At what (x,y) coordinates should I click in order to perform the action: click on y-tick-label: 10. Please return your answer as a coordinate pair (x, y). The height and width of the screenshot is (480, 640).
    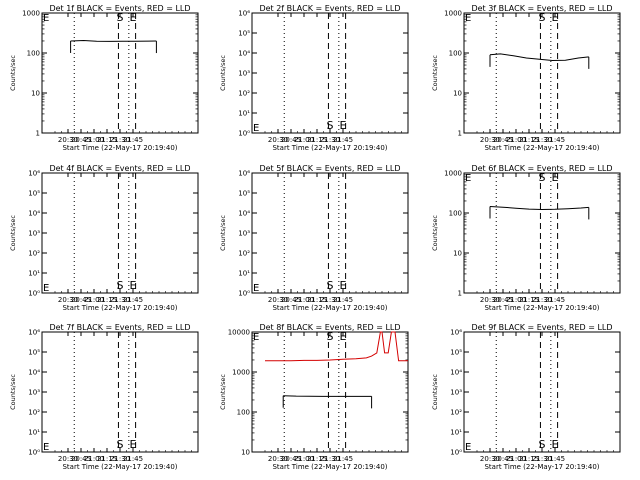
    Looking at the image, I should click on (457, 94).